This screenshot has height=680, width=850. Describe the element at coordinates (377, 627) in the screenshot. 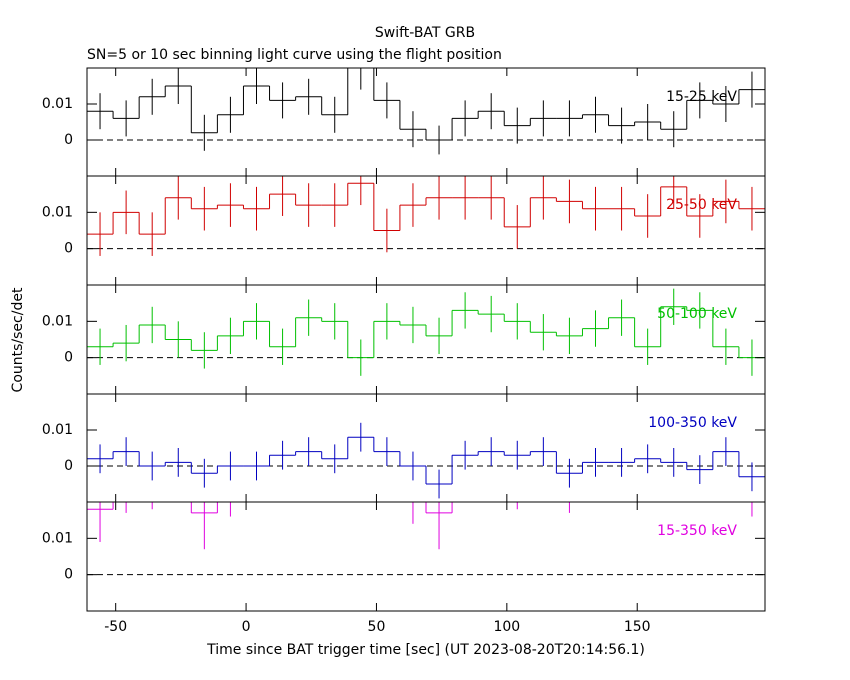

I see `x-tick-label: 50` at that location.